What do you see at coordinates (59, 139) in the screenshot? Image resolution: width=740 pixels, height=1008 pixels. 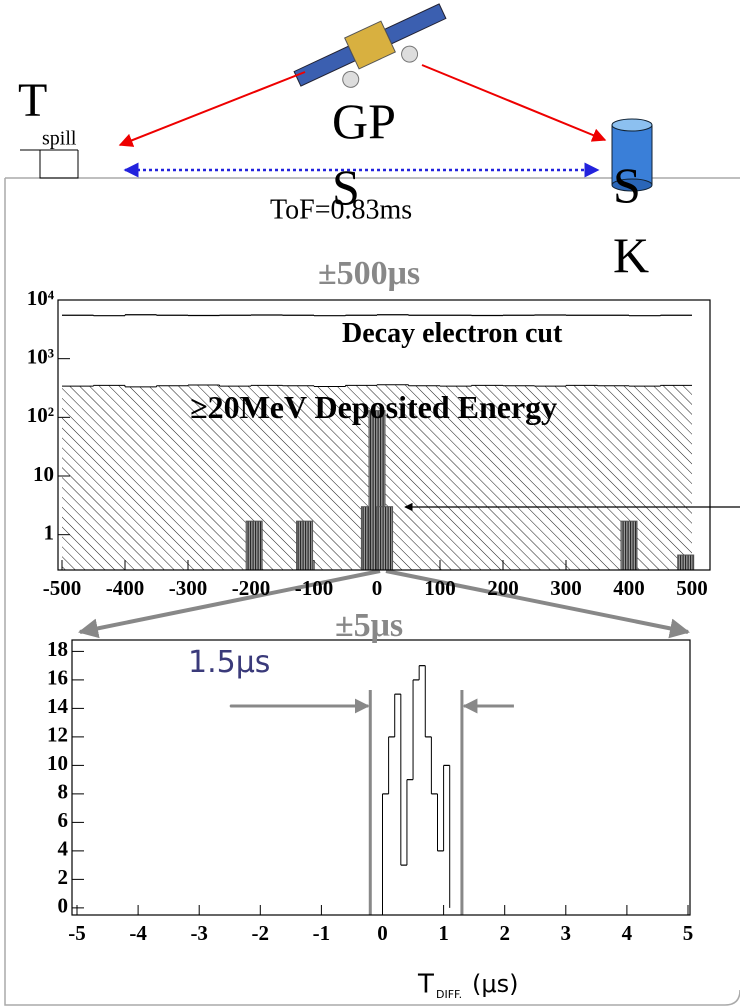 I see `t-subscript: spill` at bounding box center [59, 139].